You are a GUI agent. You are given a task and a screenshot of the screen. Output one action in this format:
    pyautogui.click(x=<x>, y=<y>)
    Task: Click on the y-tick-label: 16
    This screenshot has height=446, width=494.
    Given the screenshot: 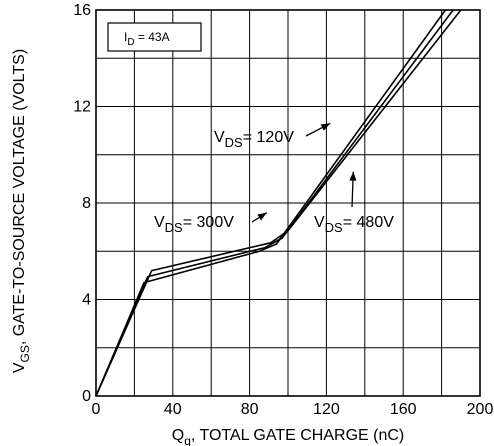 What is the action you would take?
    pyautogui.click(x=82, y=10)
    